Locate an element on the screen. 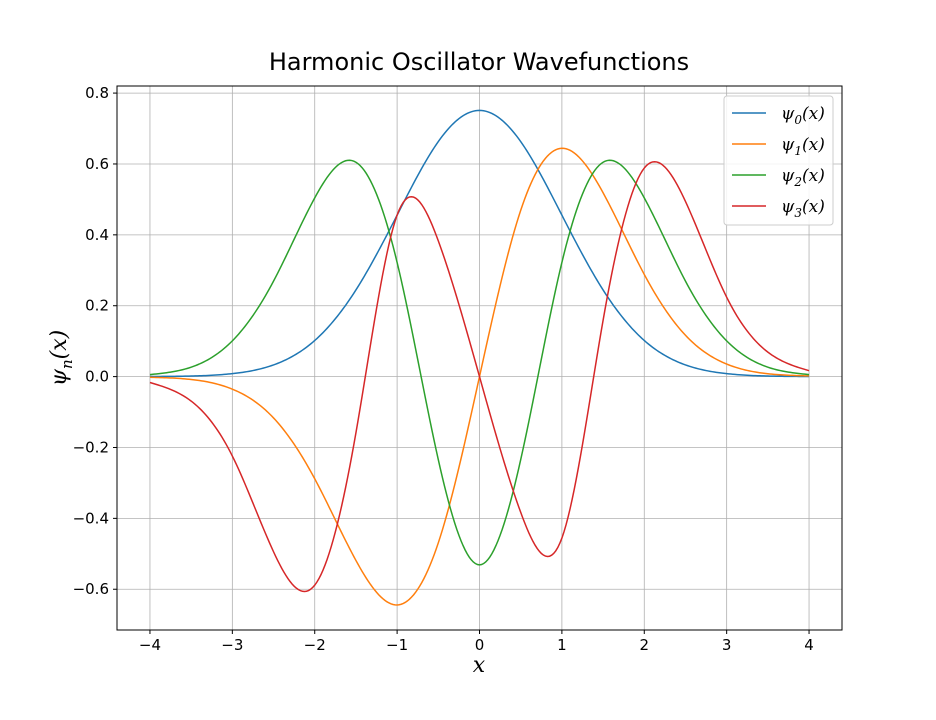  x-tick-label: 2 is located at coordinates (644, 645).